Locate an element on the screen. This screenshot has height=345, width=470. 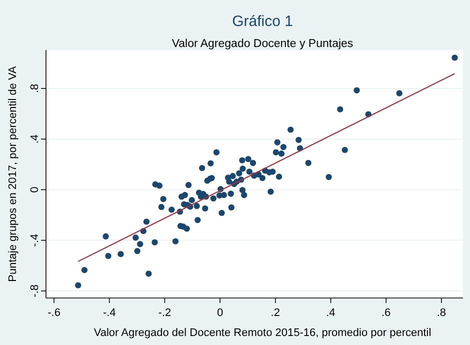
y-tick-label: 0 is located at coordinates (35, 189).